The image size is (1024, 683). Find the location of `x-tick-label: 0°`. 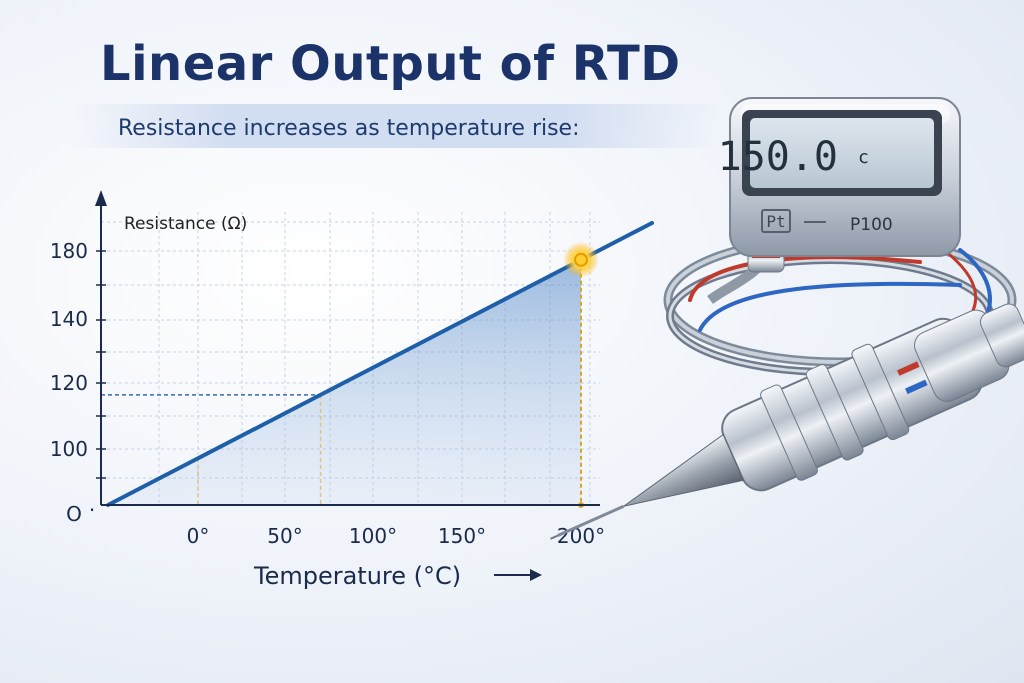

x-tick-label: 0° is located at coordinates (198, 536).